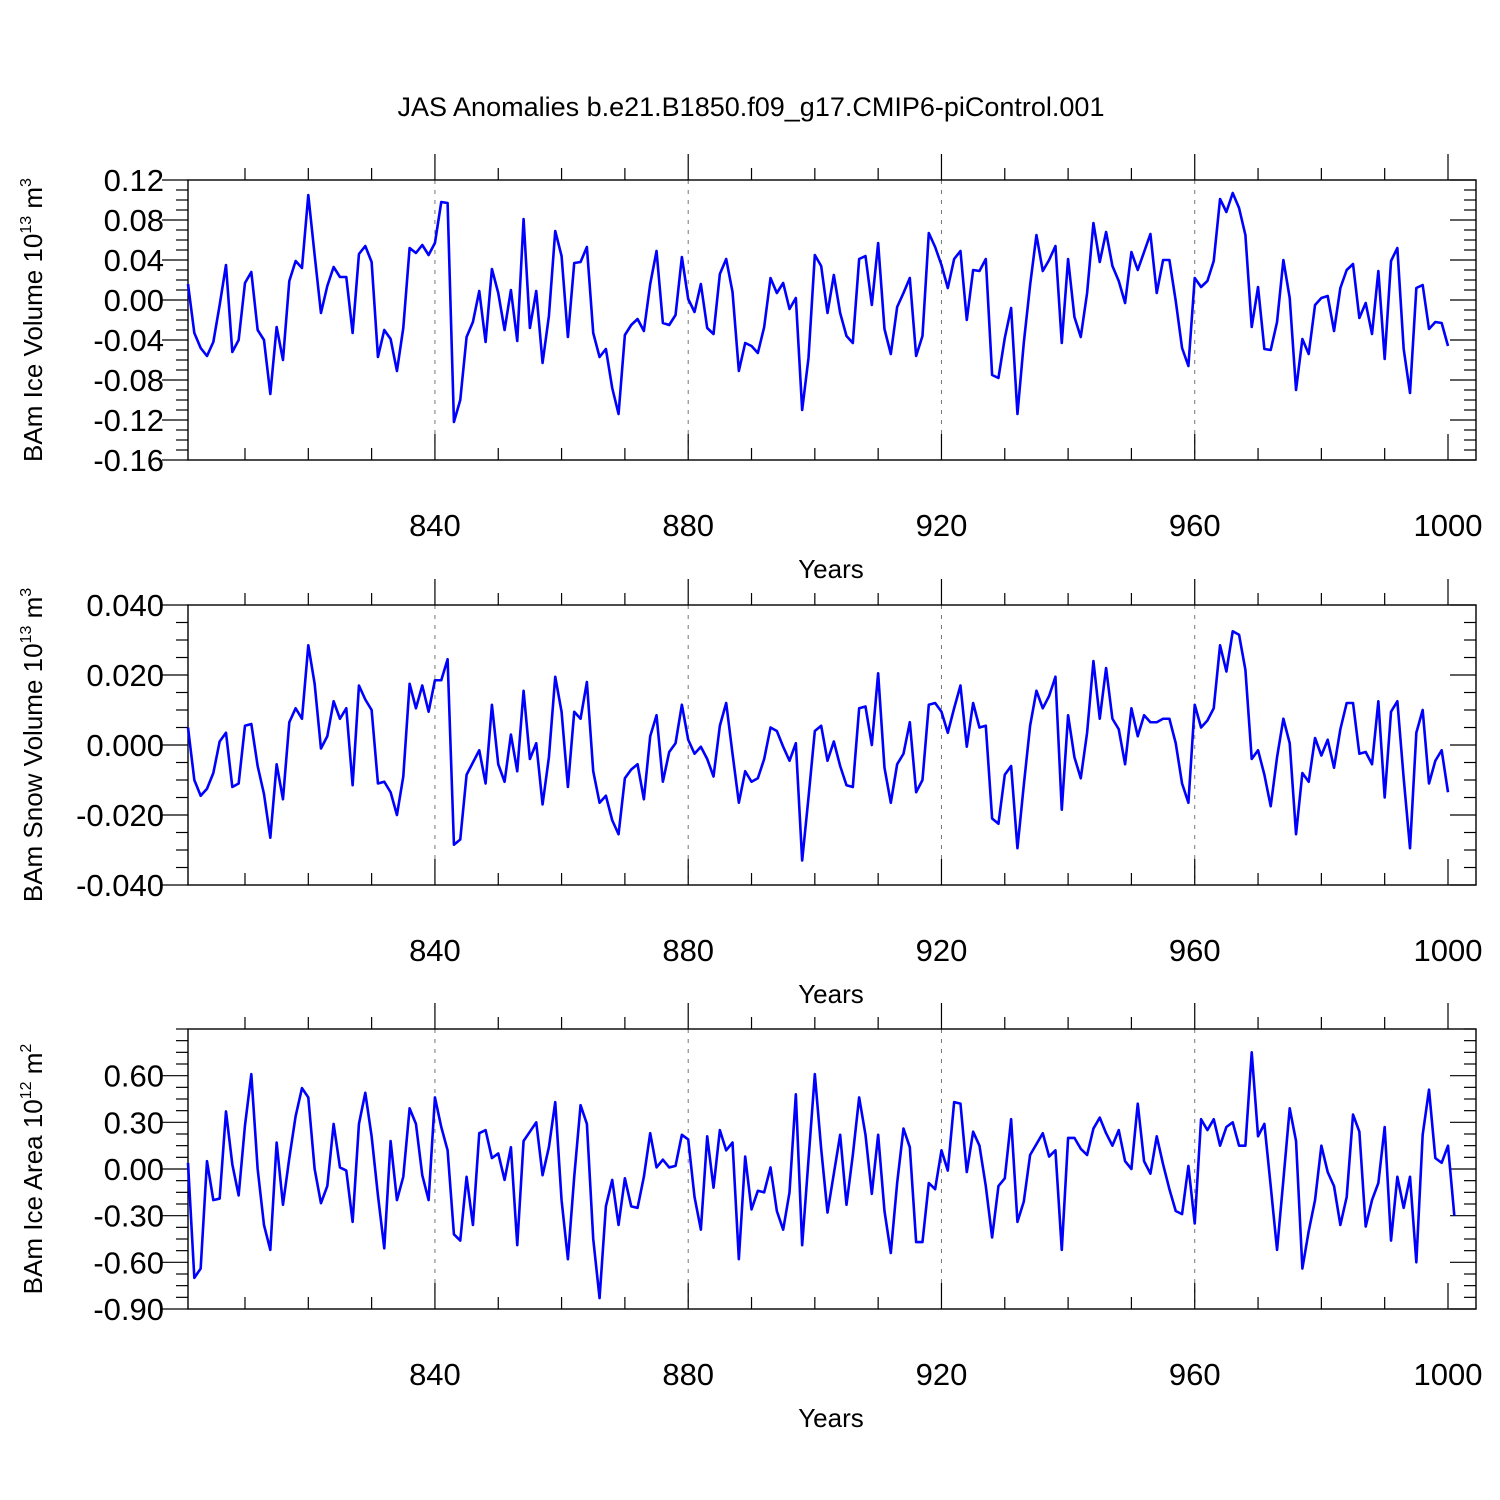 The width and height of the screenshot is (1500, 1500). Describe the element at coordinates (33, 320) in the screenshot. I see `y-axis-label: BAm Ice Volume 1013 m3` at that location.